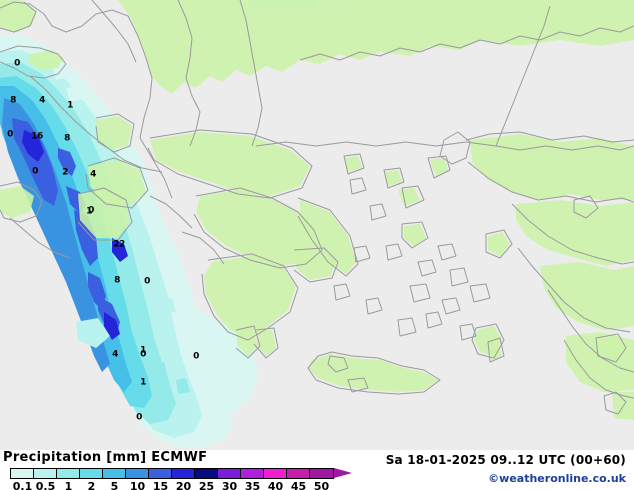 The width and height of the screenshot is (634, 490). I want to click on colorbar-tick-labels: 0.1 0.5 1 2 5 10 15 20 25 30 35 40 45 50, so click(180, 485).